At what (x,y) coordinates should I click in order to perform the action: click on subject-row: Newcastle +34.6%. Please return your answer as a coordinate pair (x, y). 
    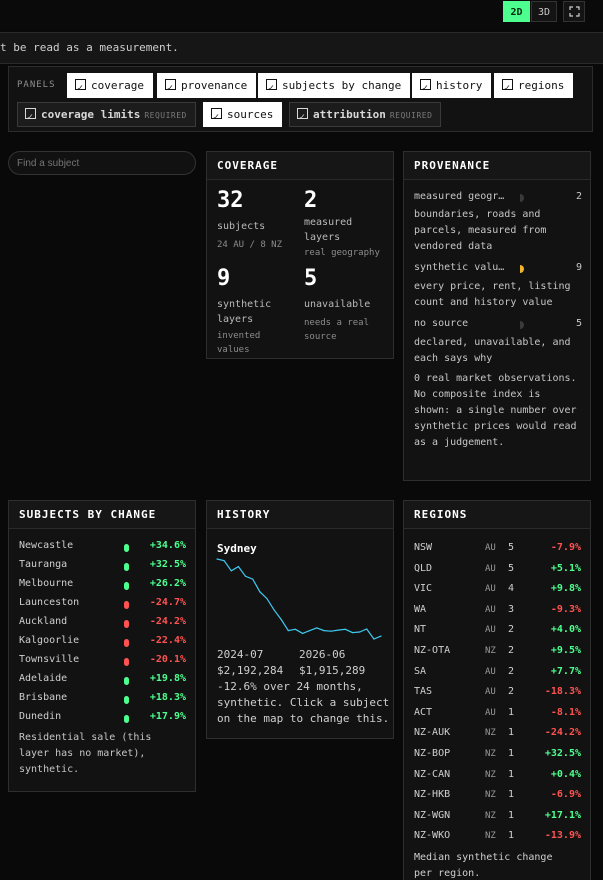
    Looking at the image, I should click on (102, 548).